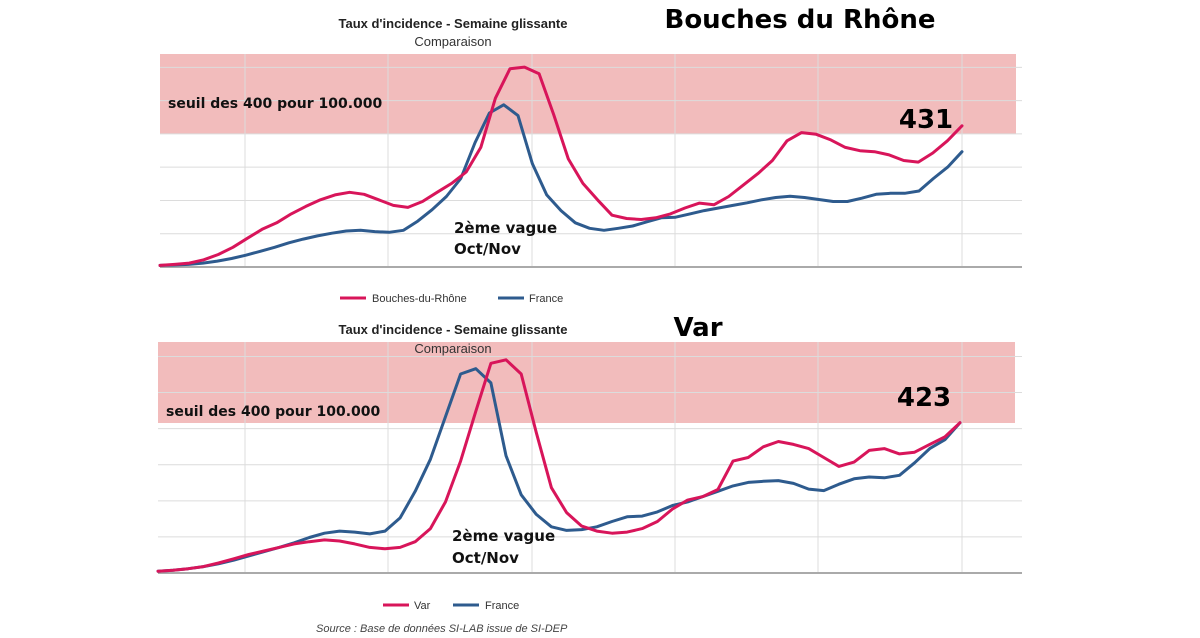  Describe the element at coordinates (419, 299) in the screenshot. I see `legend-label-local: Bouches-du-Rhône` at that location.